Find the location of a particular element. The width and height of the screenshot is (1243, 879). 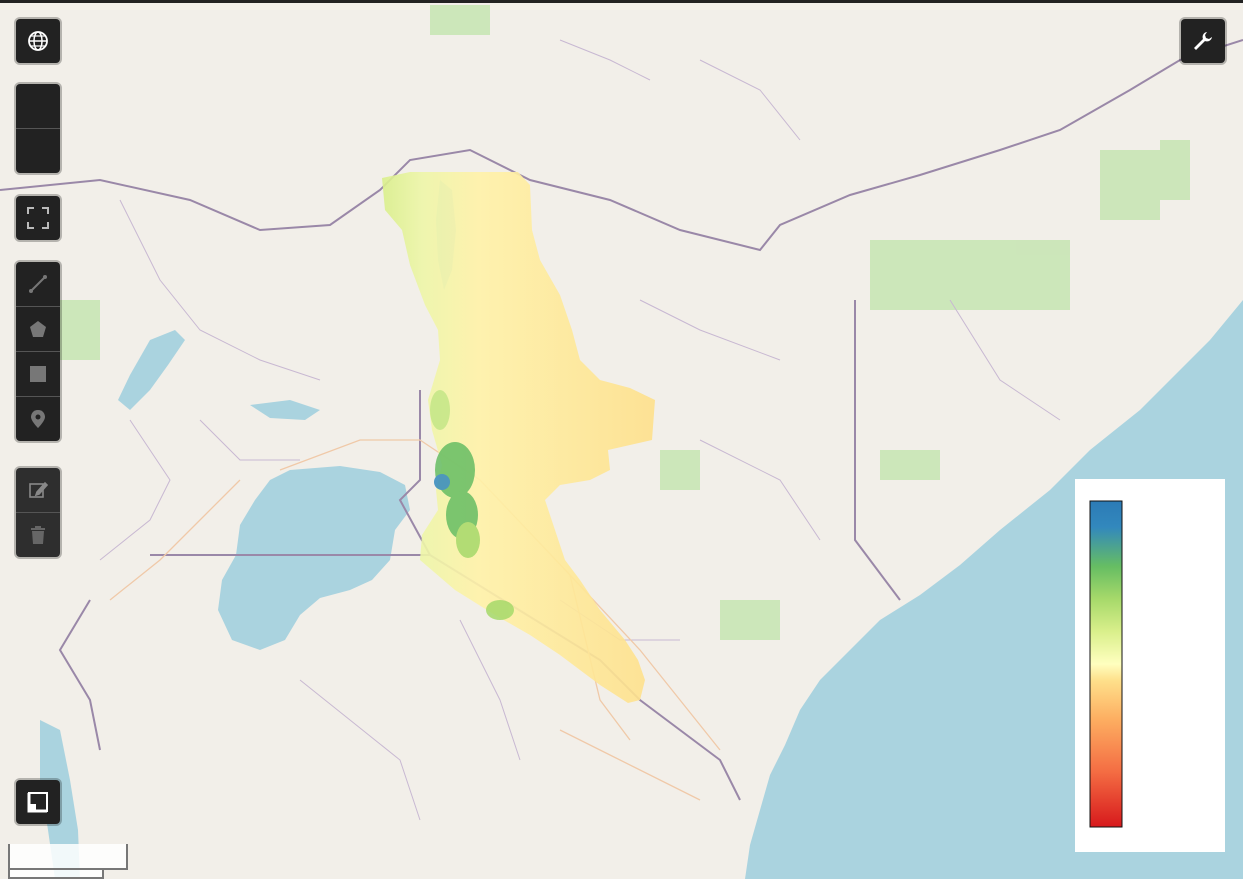

basemap-control is located at coordinates (38, 41).